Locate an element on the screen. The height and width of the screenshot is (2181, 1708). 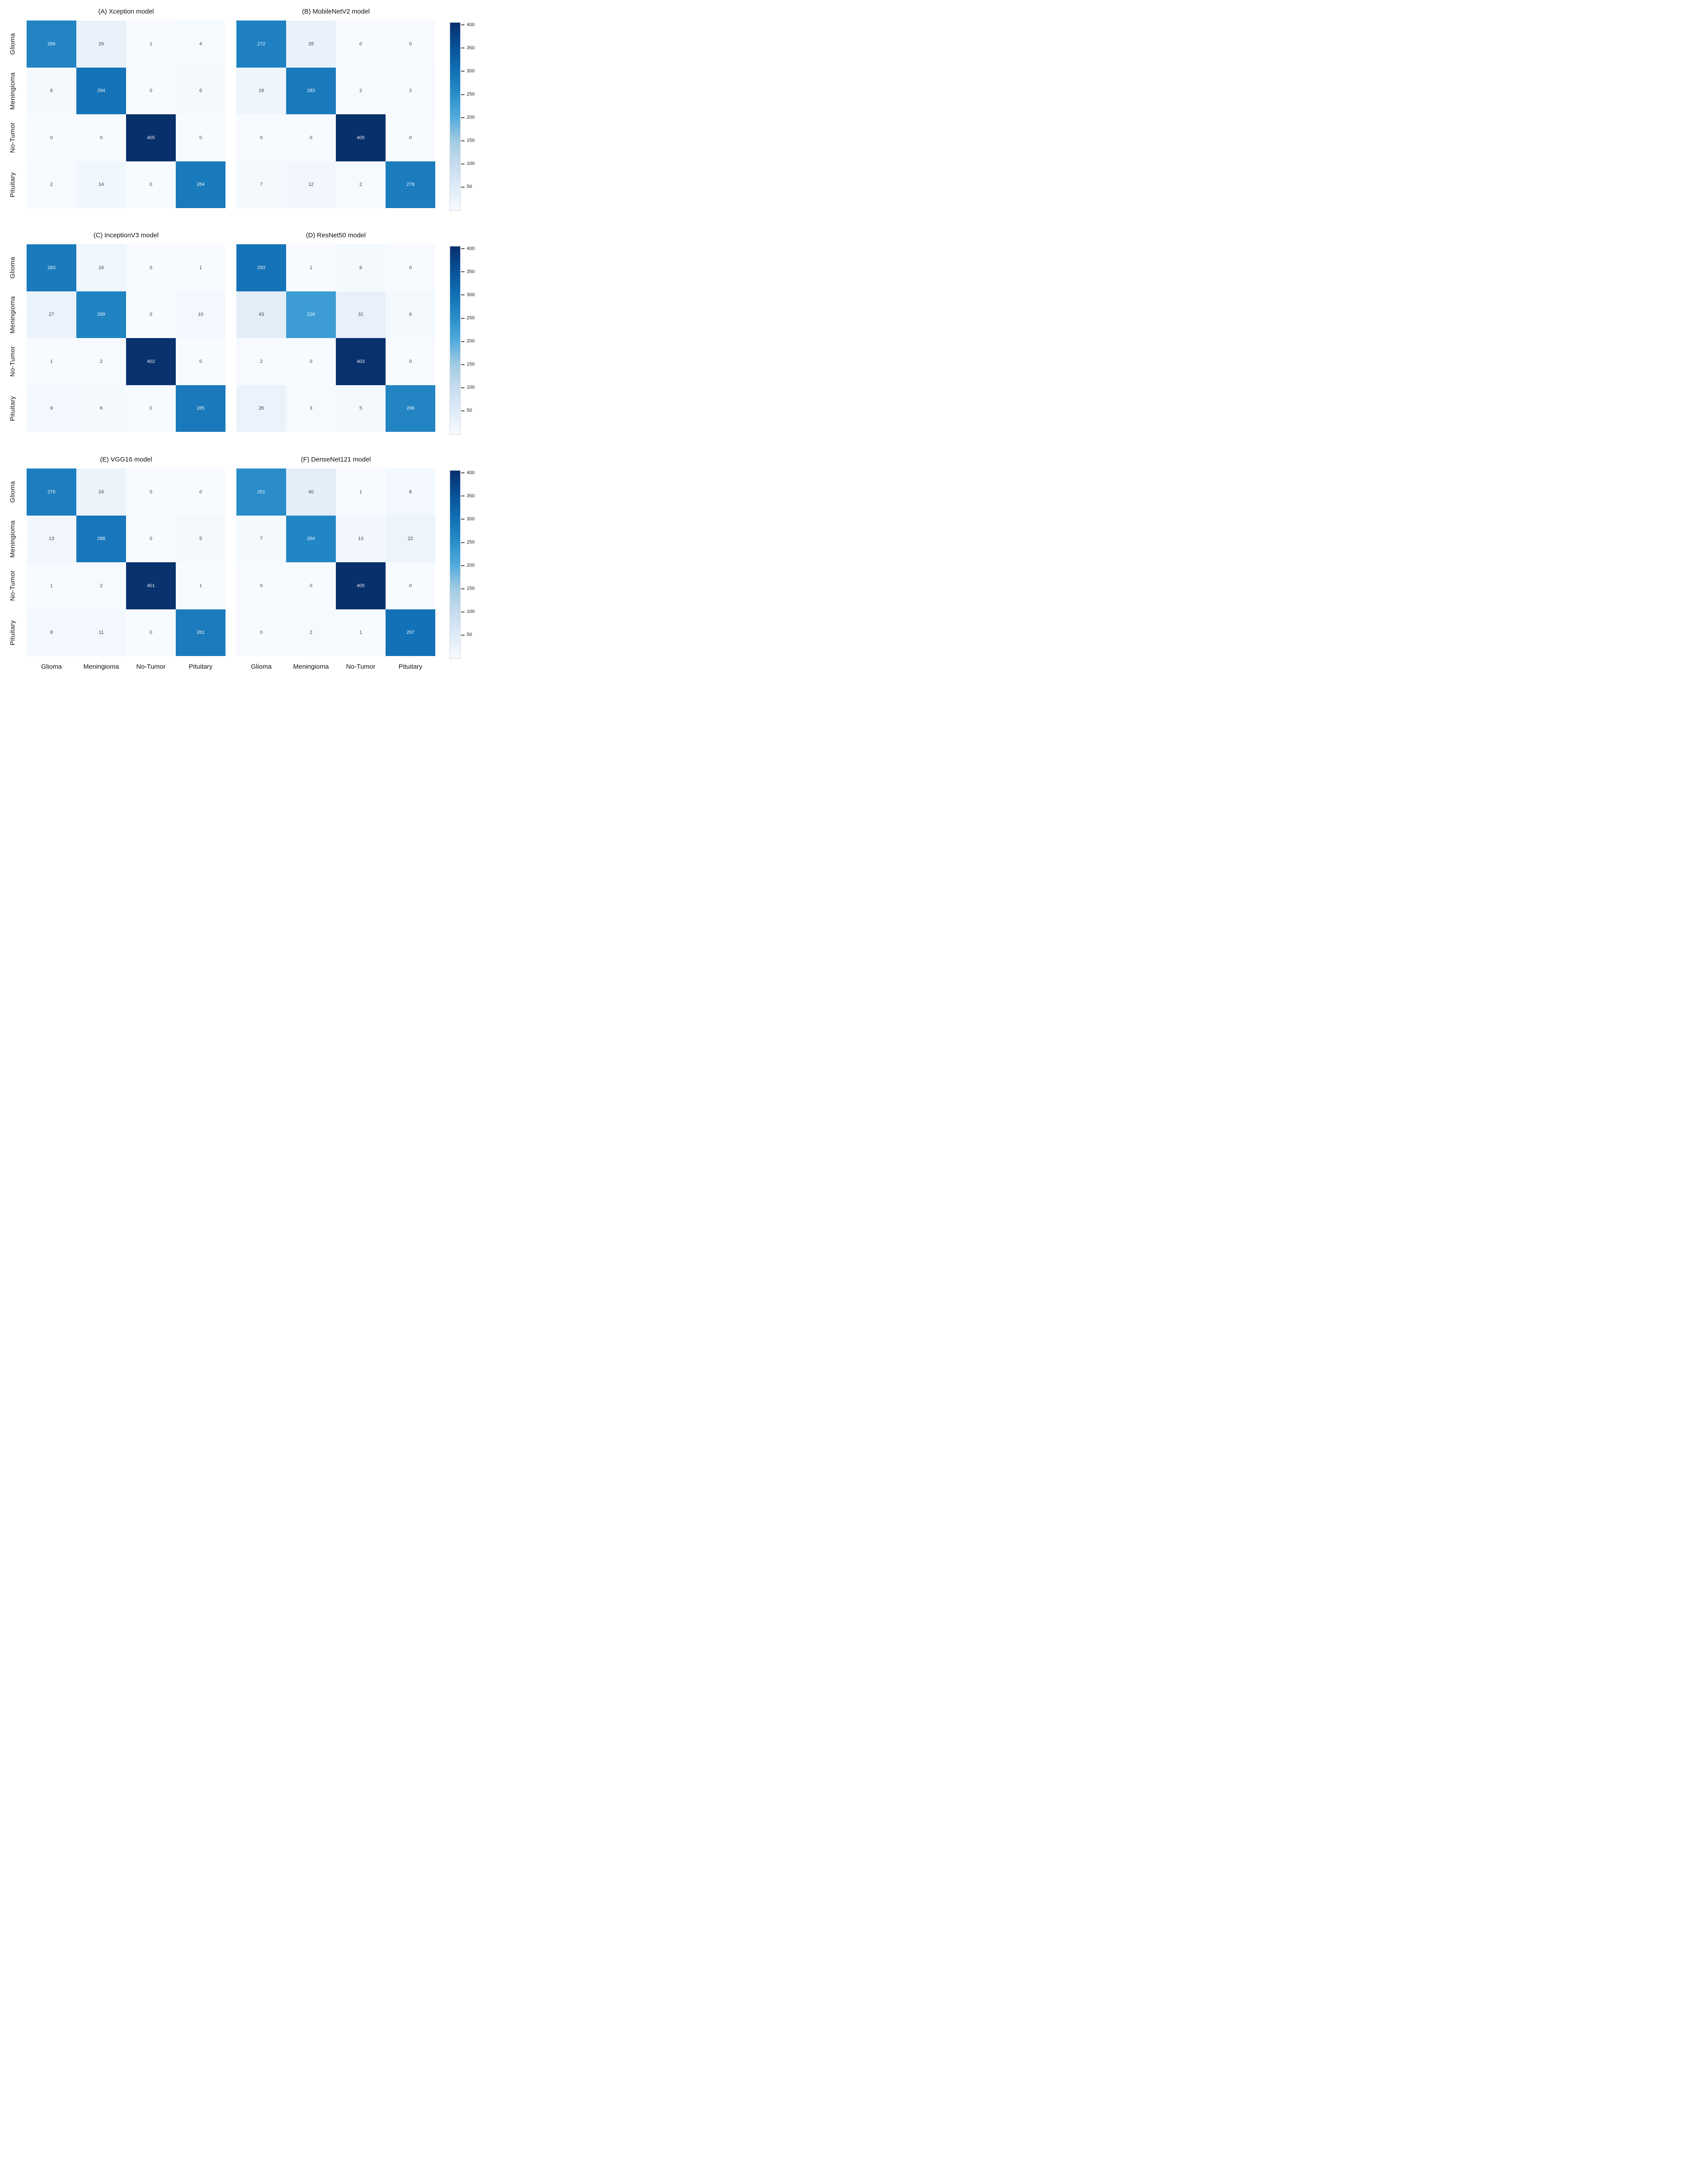
matrix-cell: 276 is located at coordinates (51, 492).